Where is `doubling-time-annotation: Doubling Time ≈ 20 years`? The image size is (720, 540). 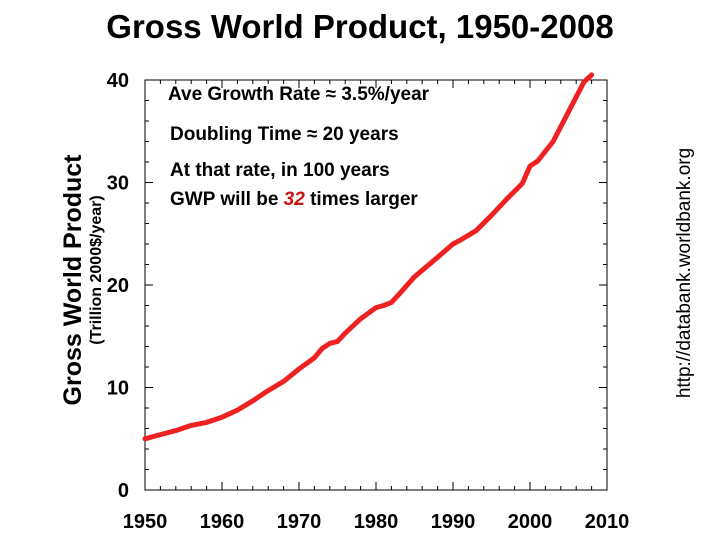
doubling-time-annotation: Doubling Time ≈ 20 years is located at coordinates (284, 134).